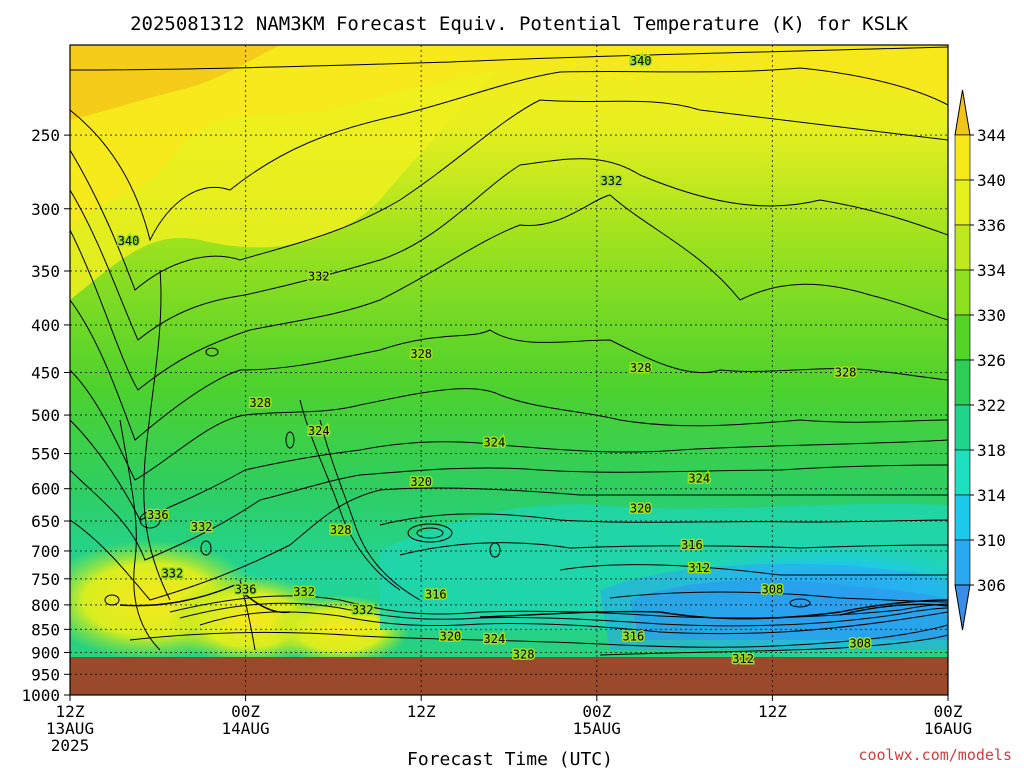  What do you see at coordinates (45, 209) in the screenshot?
I see `y-tick-label: 300` at bounding box center [45, 209].